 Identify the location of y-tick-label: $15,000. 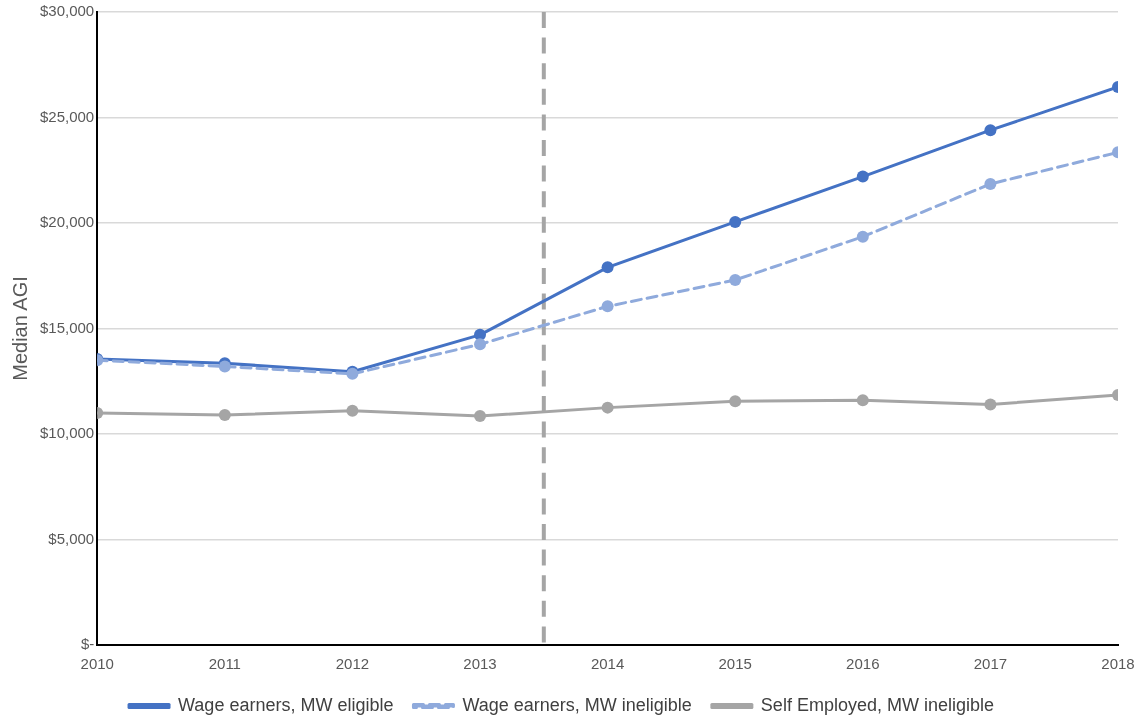
(67, 327).